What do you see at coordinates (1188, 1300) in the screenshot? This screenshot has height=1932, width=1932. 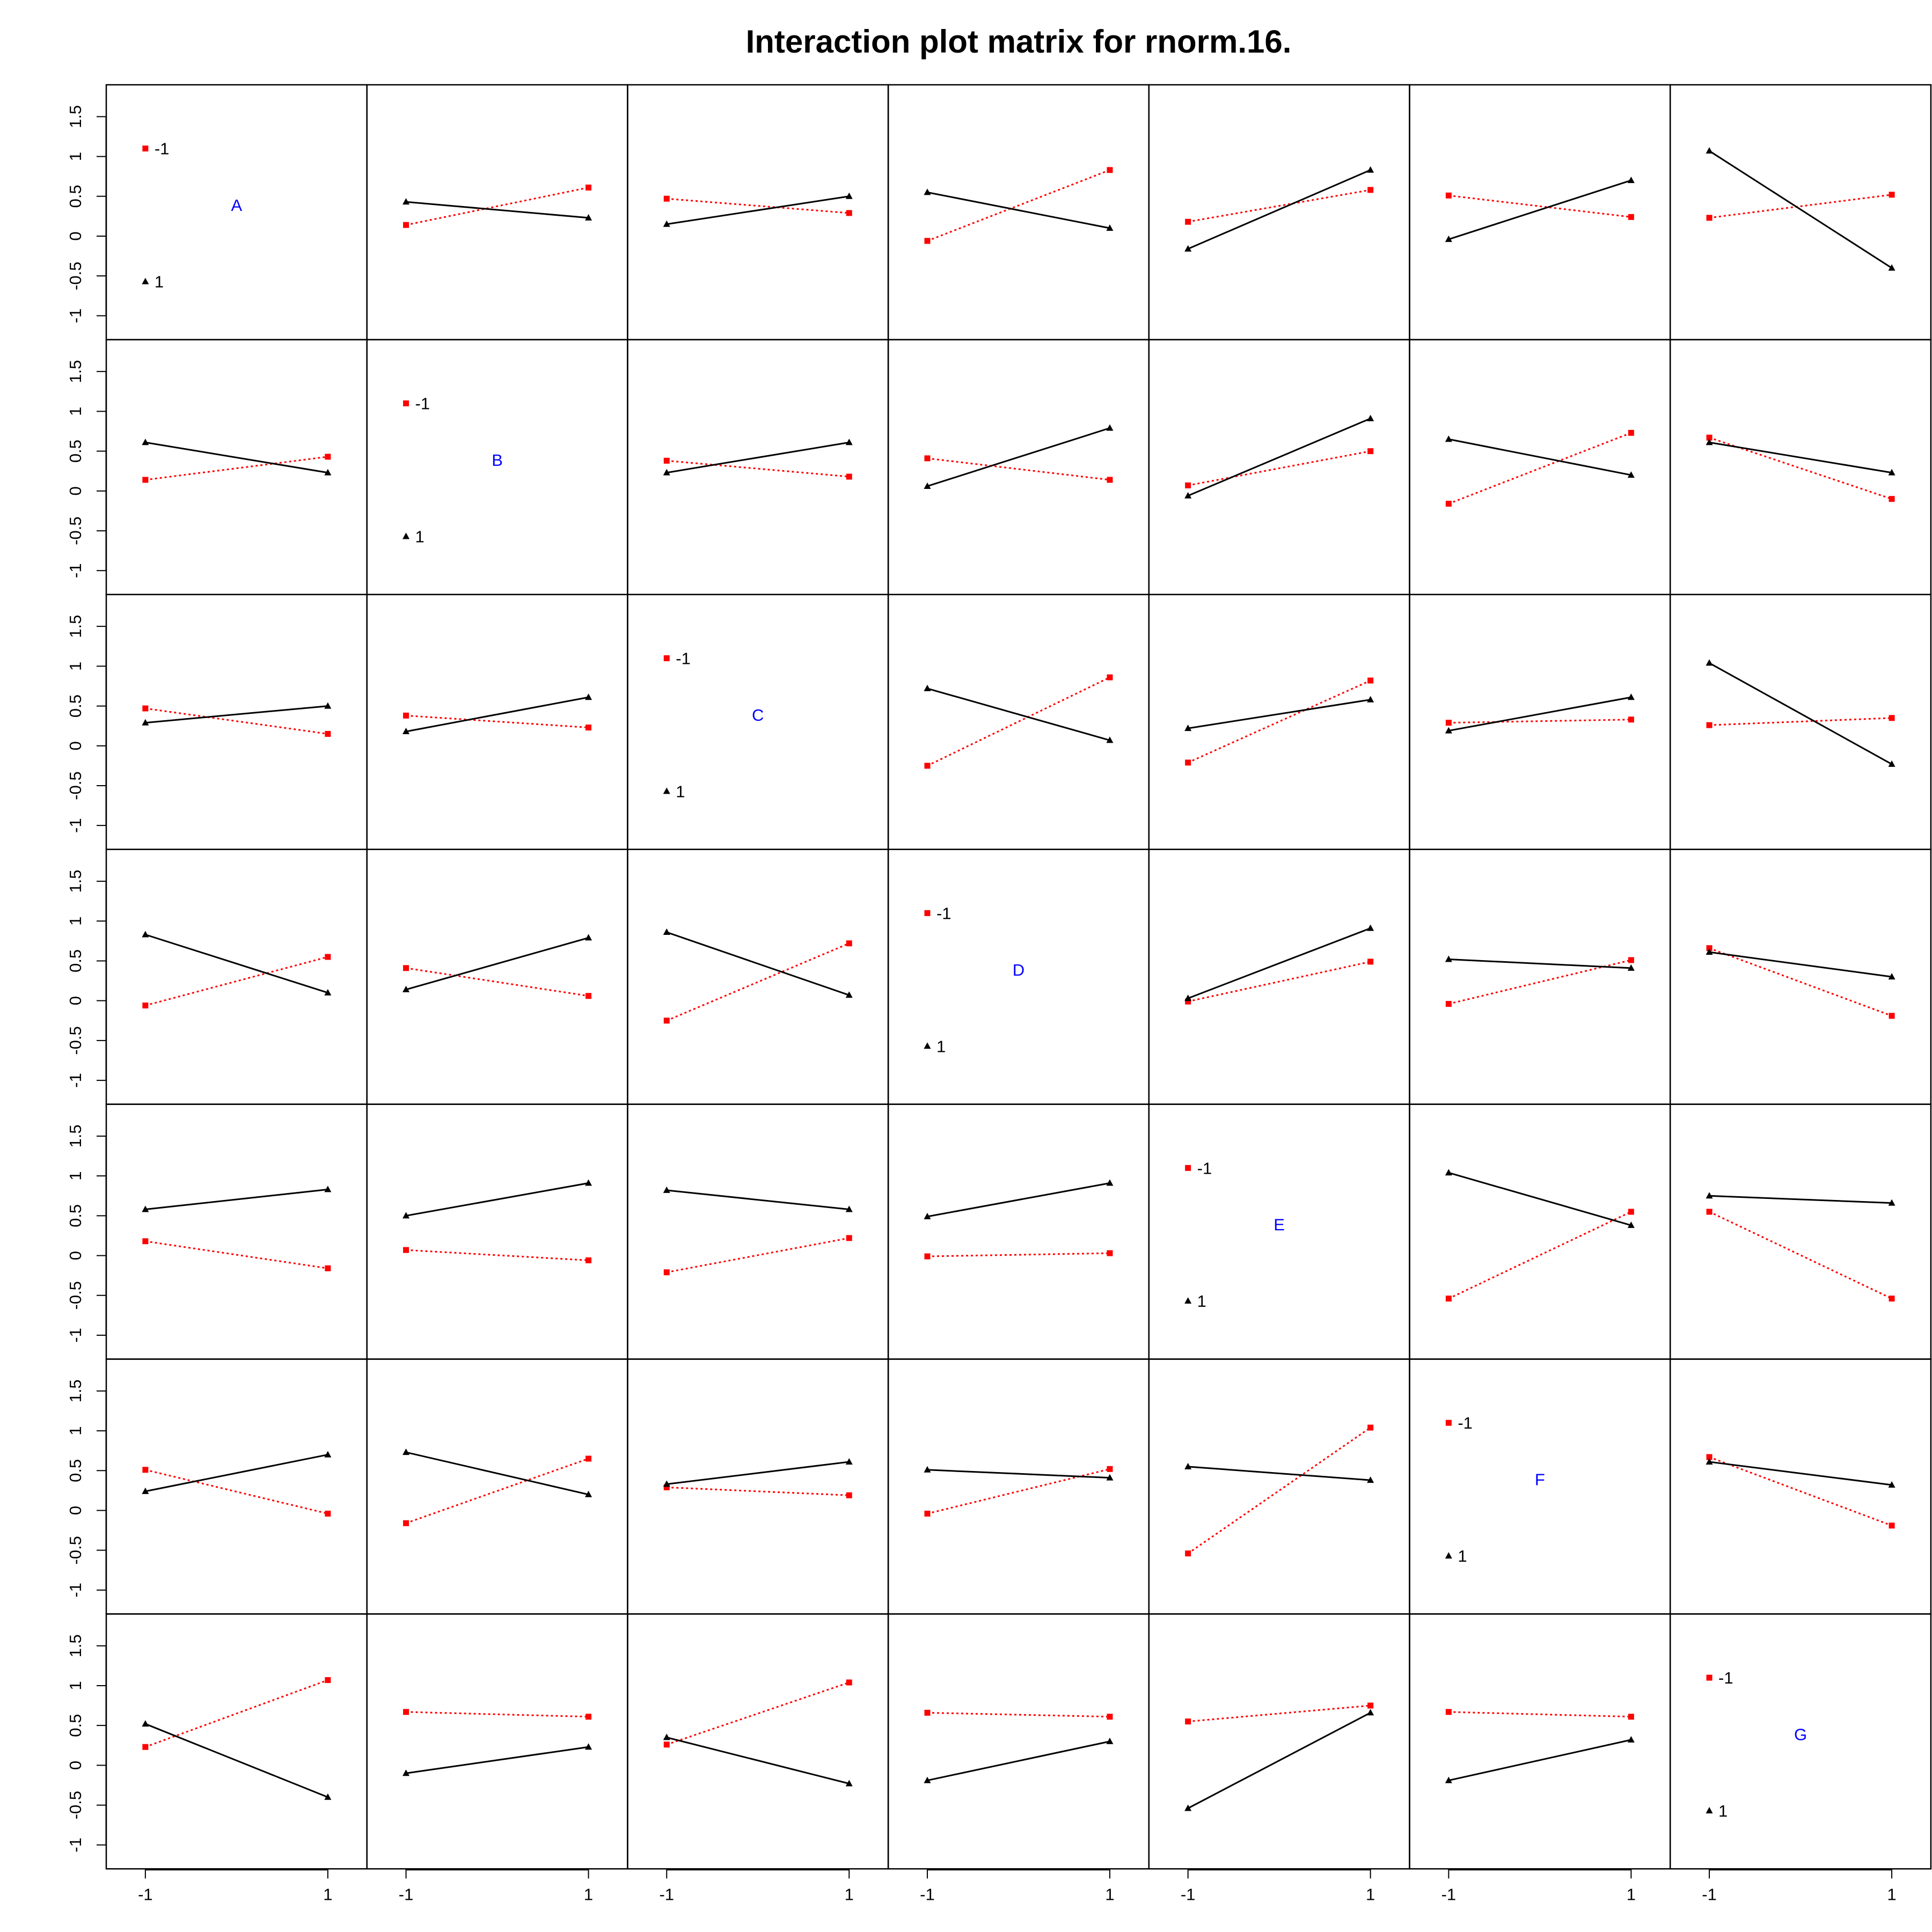 I see `legend-marker-plus1` at bounding box center [1188, 1300].